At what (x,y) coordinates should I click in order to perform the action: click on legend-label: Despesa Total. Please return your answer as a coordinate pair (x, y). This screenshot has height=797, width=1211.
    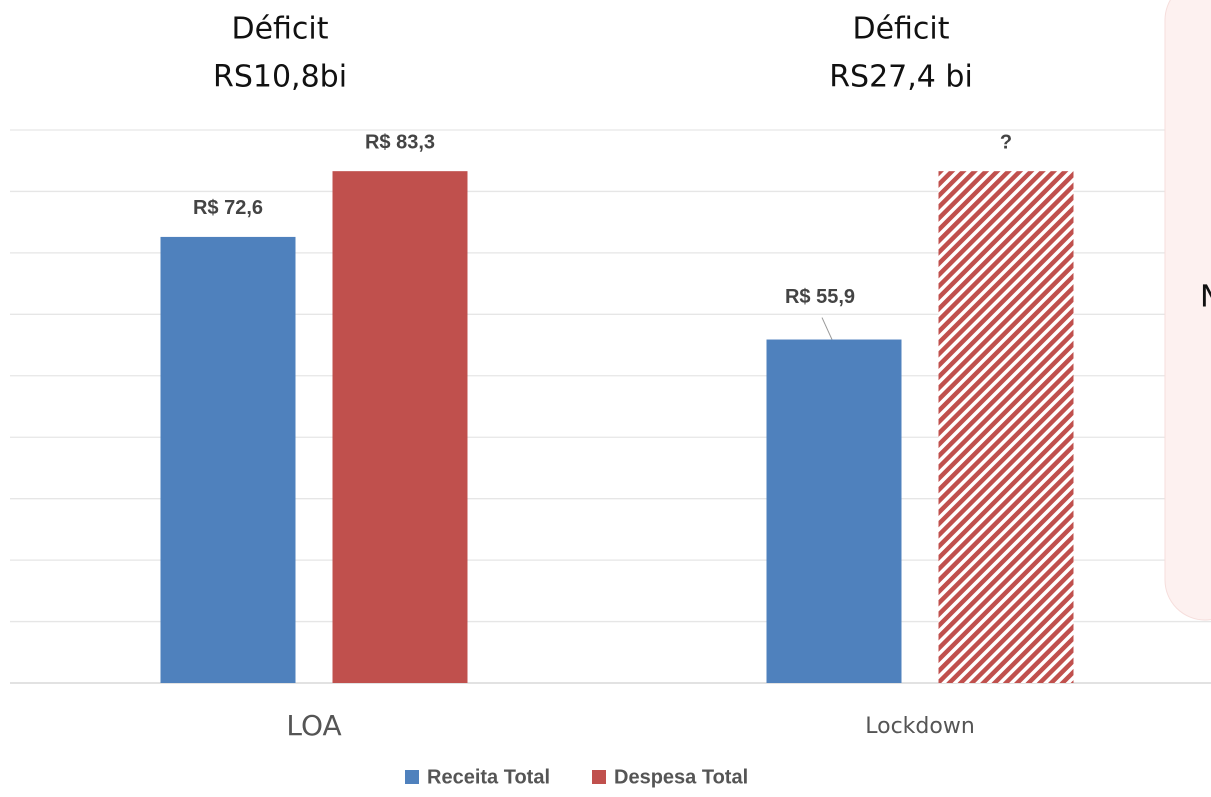
    Looking at the image, I should click on (681, 777).